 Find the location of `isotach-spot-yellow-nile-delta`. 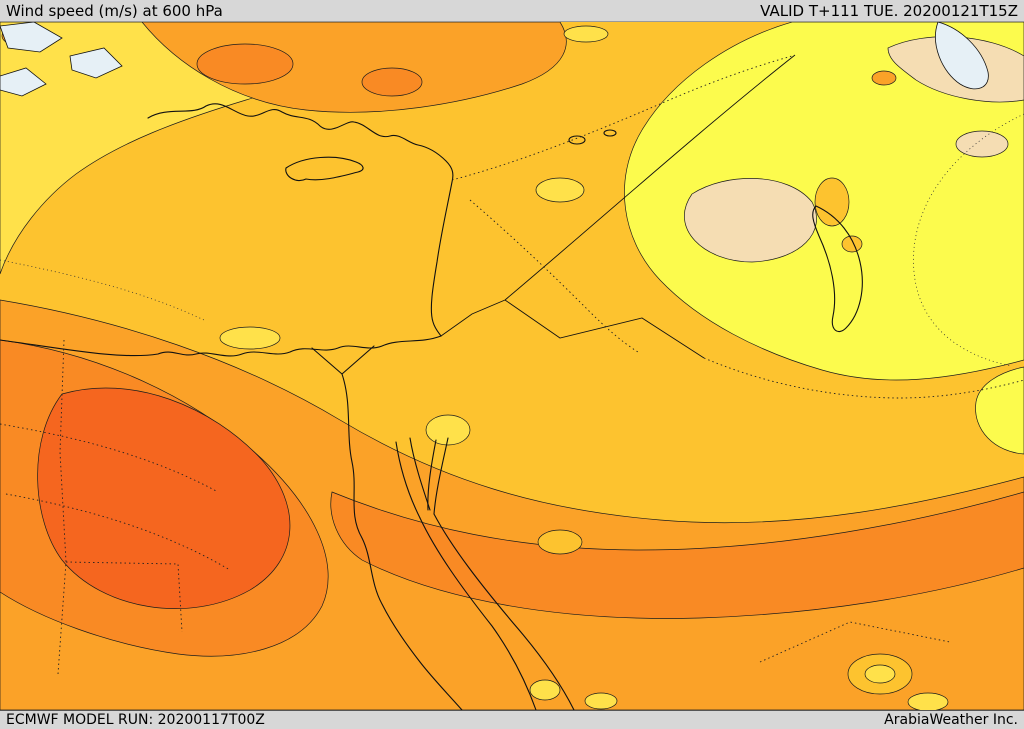

isotach-spot-yellow-nile-delta is located at coordinates (250, 338).